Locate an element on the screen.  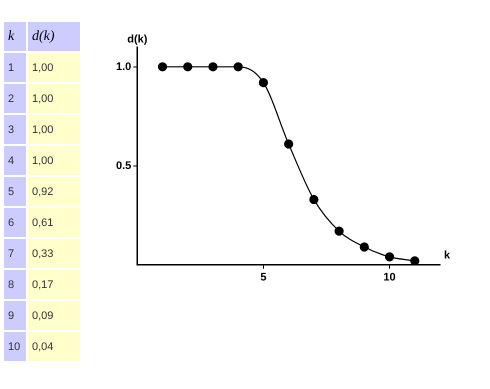
text: 0,17 is located at coordinates (54, 284).